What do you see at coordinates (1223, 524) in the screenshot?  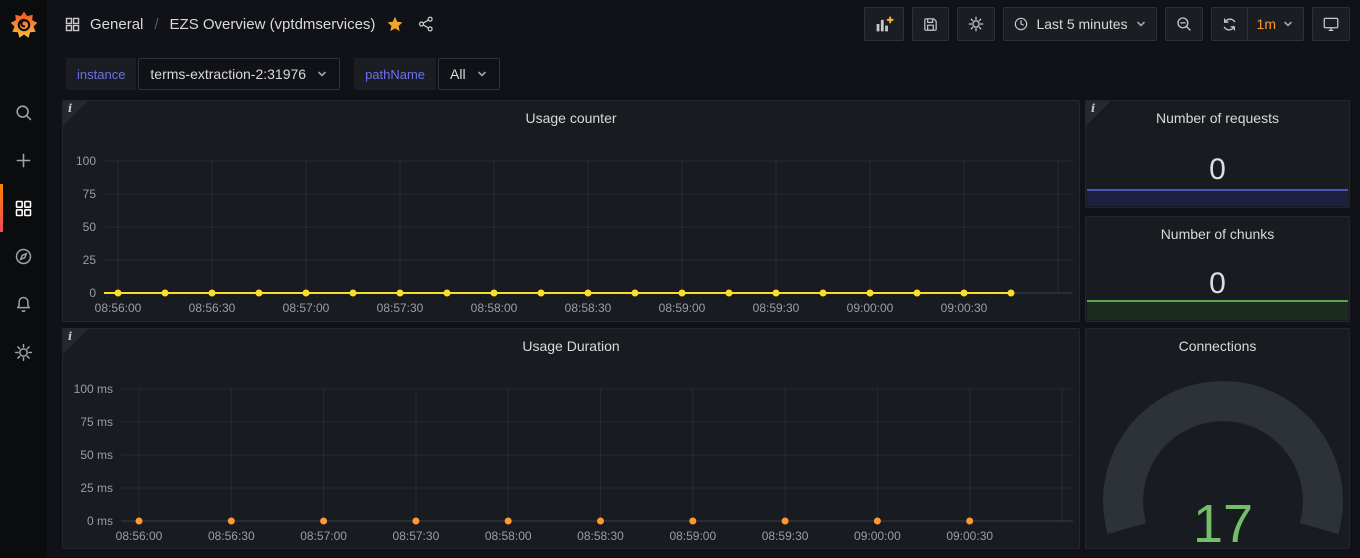 I see `gauge-value: 17` at bounding box center [1223, 524].